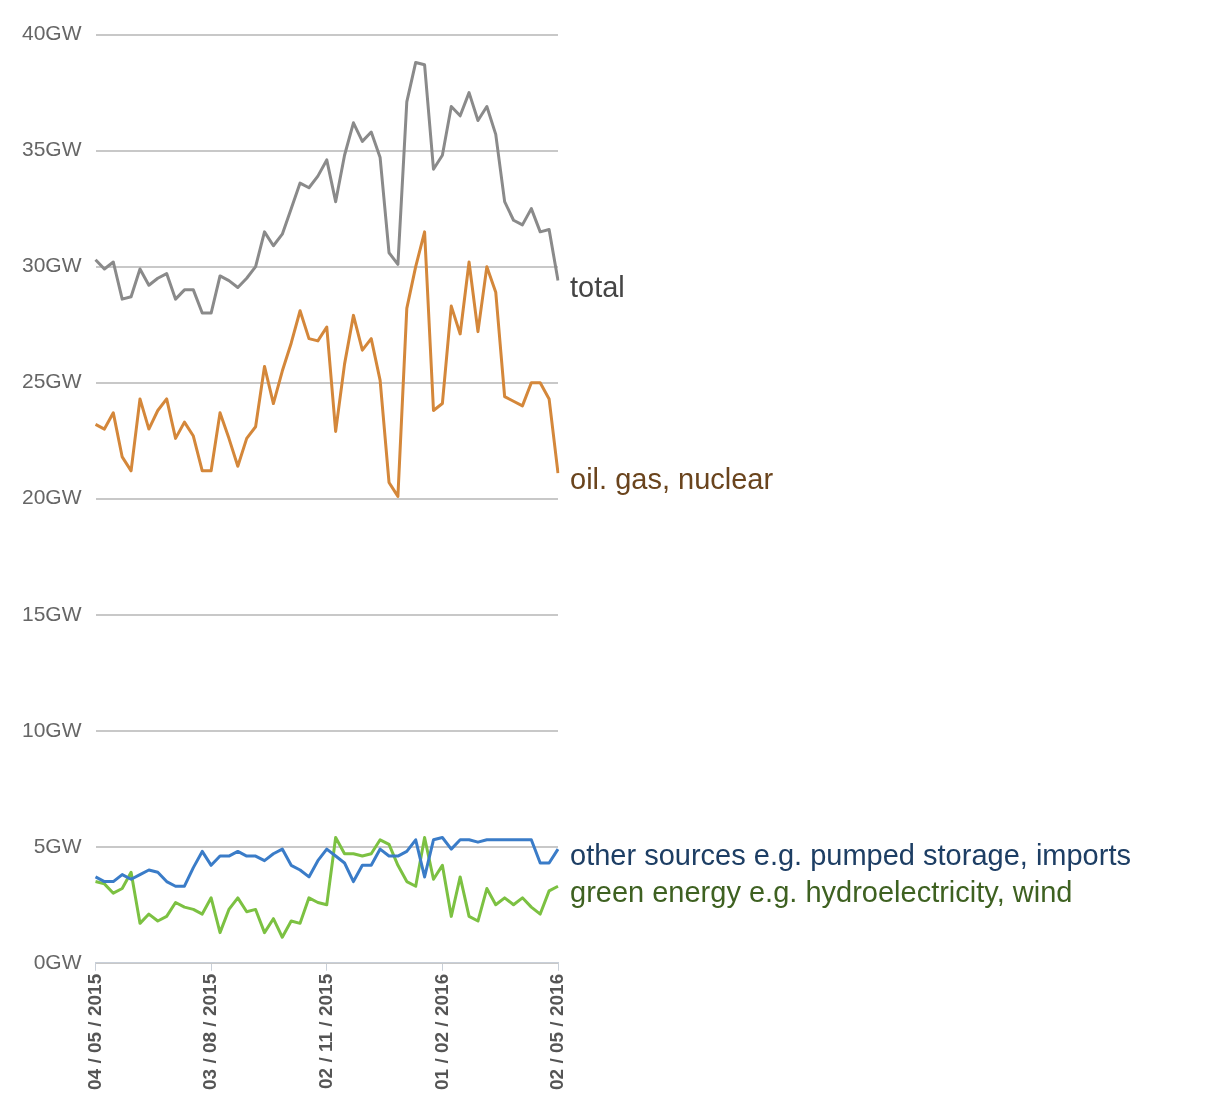  Describe the element at coordinates (52, 265) in the screenshot. I see `y-tick-label: 30GW` at that location.